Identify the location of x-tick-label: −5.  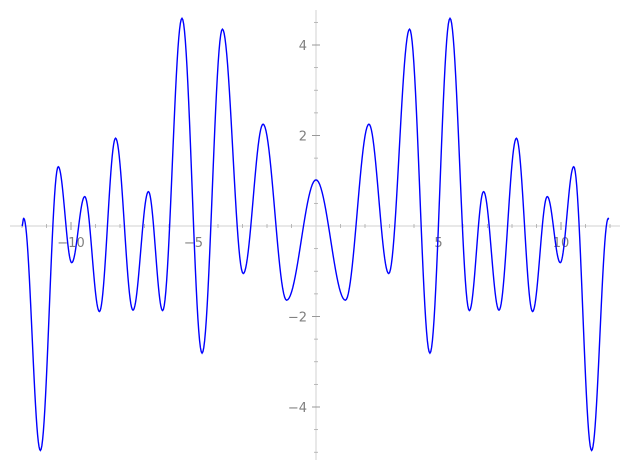
(193, 243).